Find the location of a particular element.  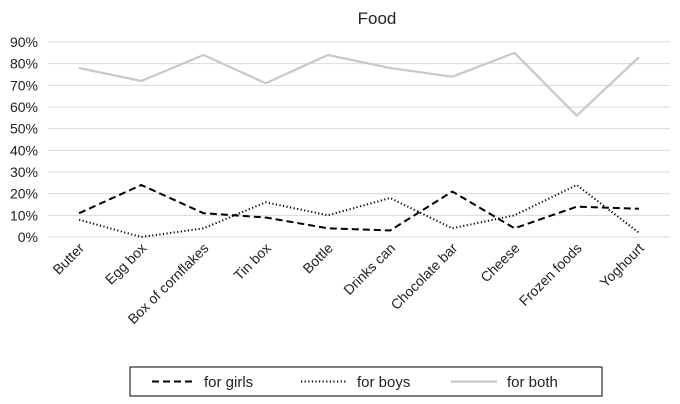

legend-label: for boys is located at coordinates (383, 382).